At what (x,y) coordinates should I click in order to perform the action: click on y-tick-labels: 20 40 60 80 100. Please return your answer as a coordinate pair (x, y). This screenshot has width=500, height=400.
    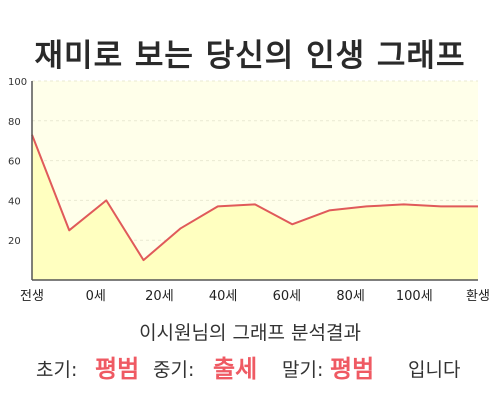
    Looking at the image, I should click on (17, 162).